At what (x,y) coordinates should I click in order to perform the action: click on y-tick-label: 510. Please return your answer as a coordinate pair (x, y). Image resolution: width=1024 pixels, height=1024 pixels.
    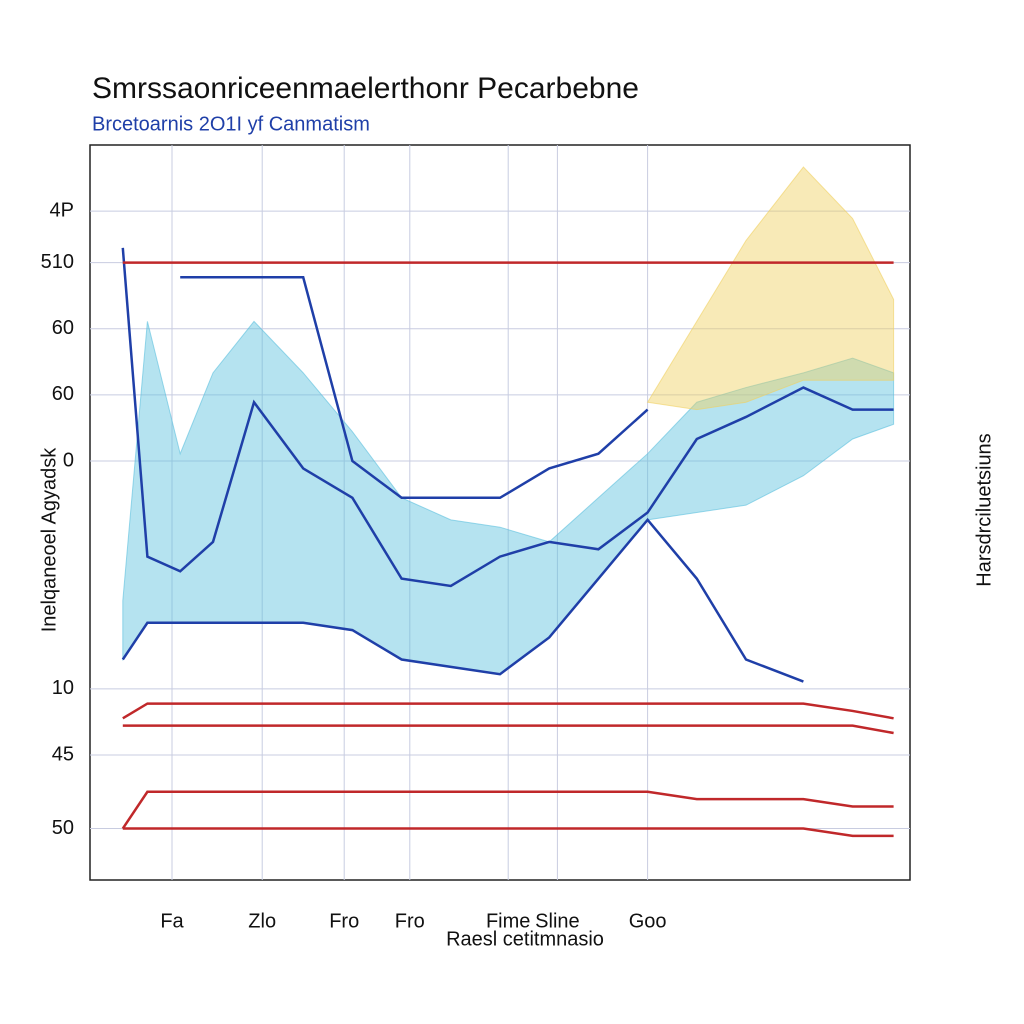
    Looking at the image, I should click on (57, 262).